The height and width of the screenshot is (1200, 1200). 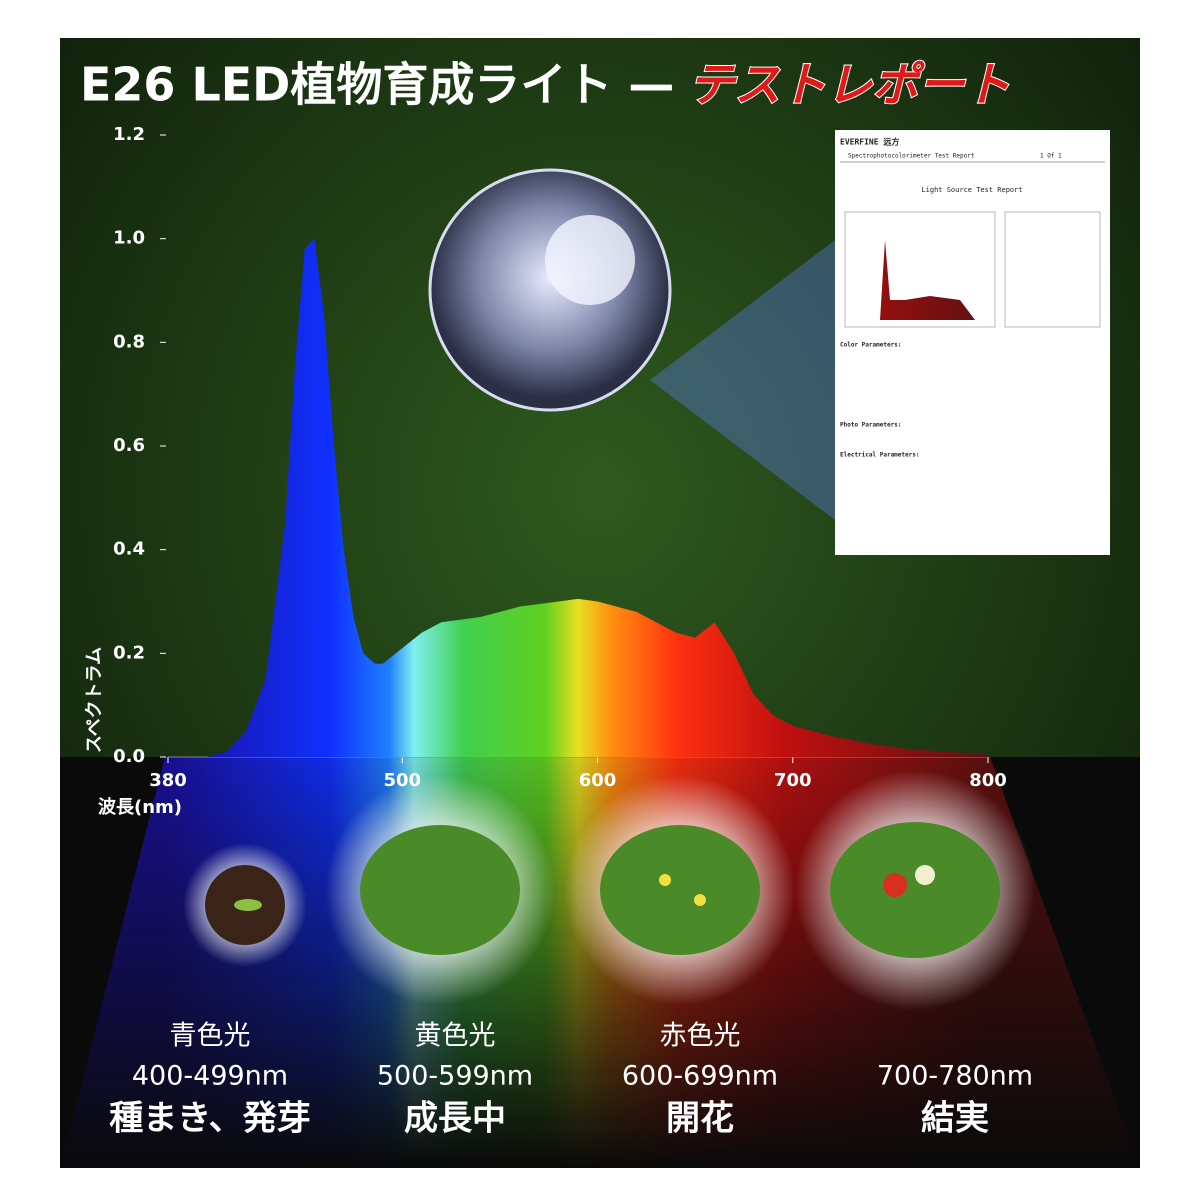 I want to click on report-section: Color Parameters:, so click(x=870, y=345).